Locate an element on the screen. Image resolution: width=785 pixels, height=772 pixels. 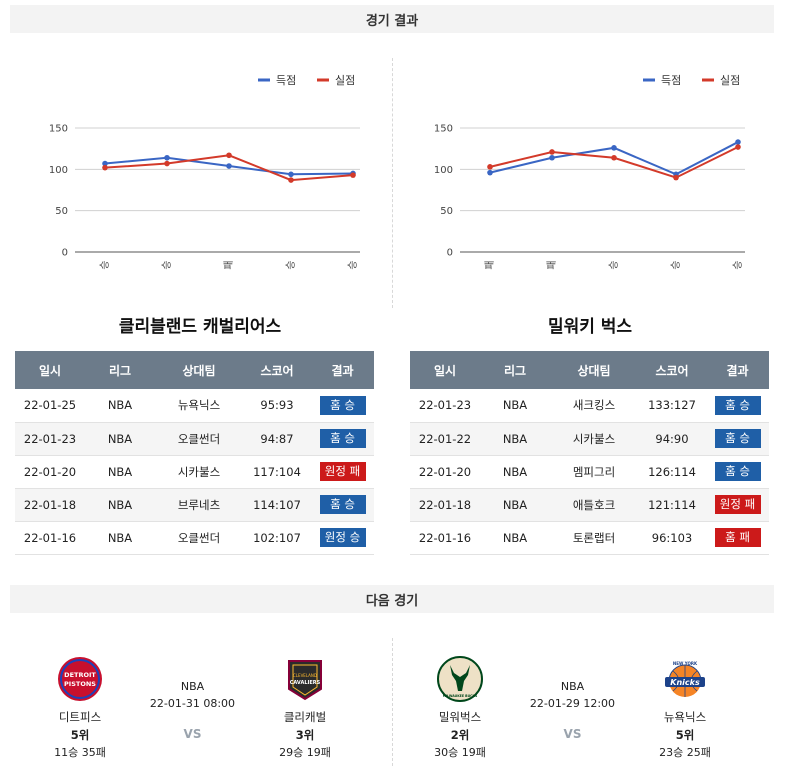
cell-result: 원정 승 is located at coordinates (342, 538).